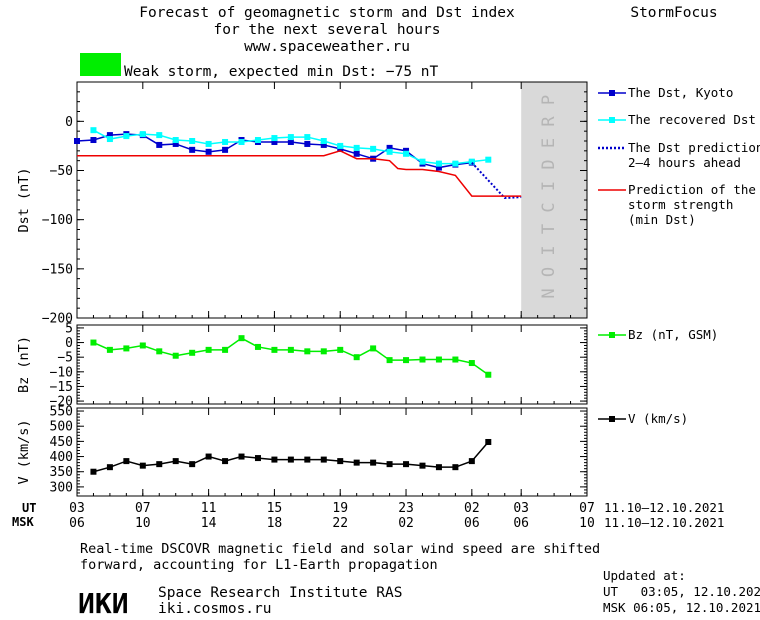 The width and height of the screenshot is (760, 620). Describe the element at coordinates (406, 523) in the screenshot. I see `msk-tick-label: 02` at that location.